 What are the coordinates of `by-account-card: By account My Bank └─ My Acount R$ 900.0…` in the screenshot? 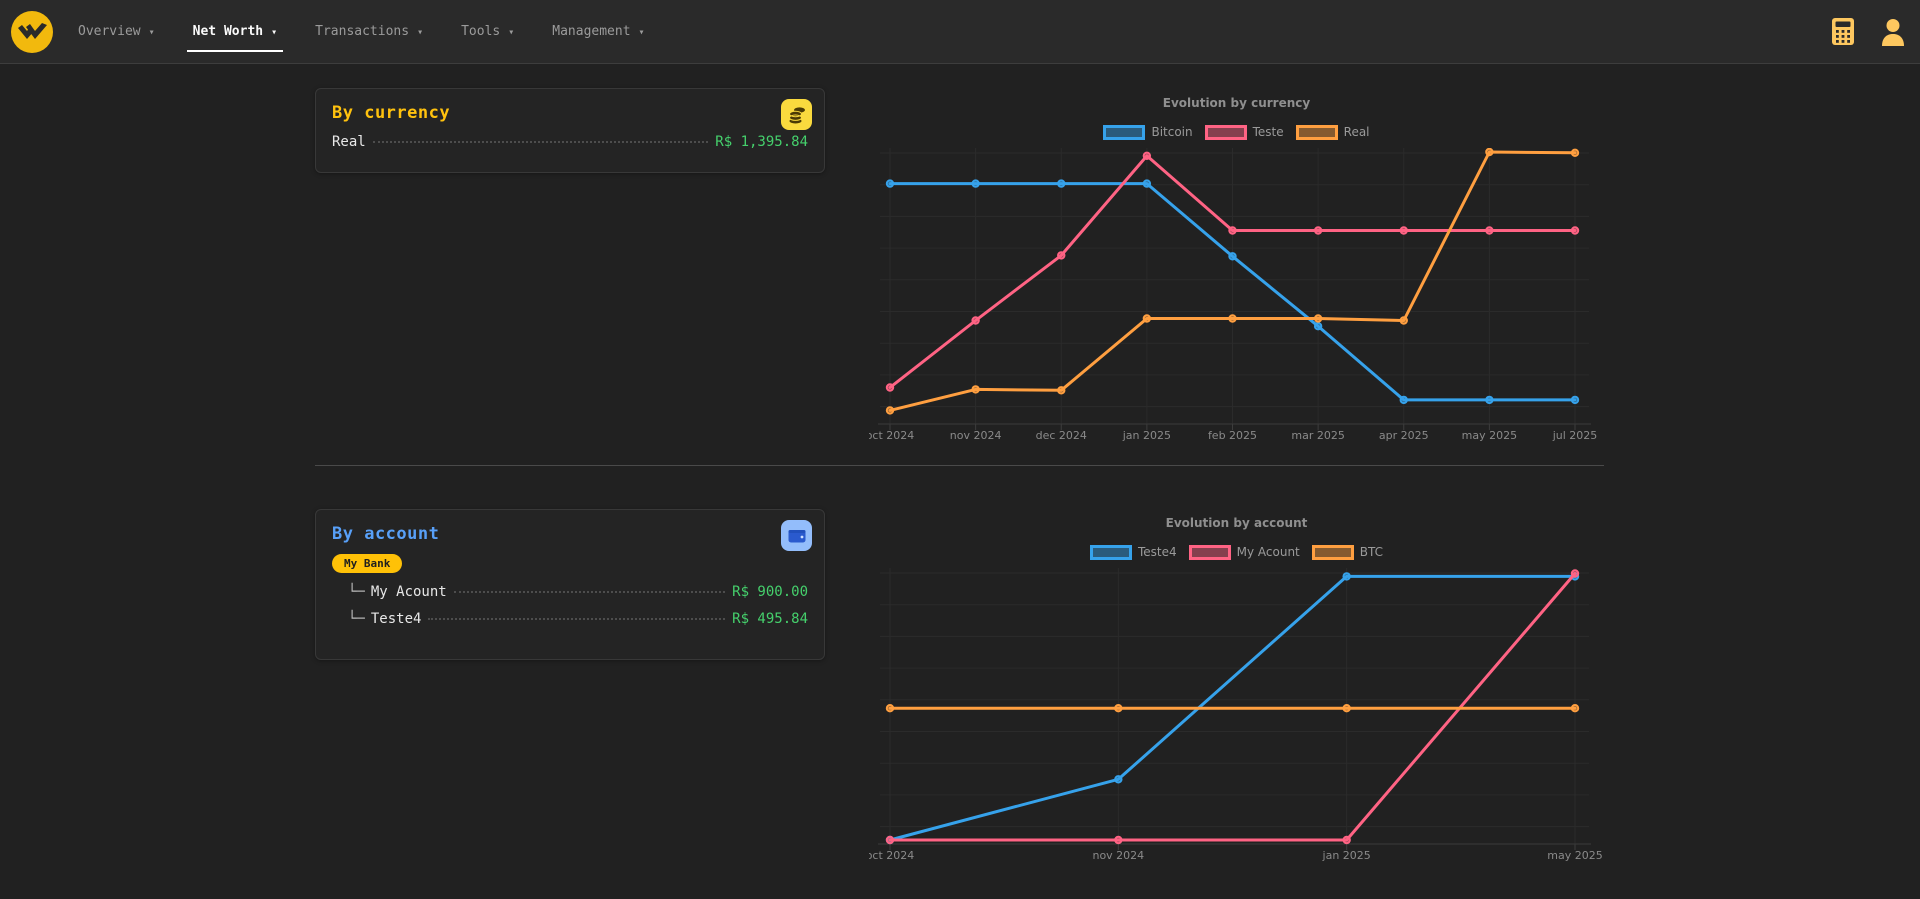 It's located at (570, 584).